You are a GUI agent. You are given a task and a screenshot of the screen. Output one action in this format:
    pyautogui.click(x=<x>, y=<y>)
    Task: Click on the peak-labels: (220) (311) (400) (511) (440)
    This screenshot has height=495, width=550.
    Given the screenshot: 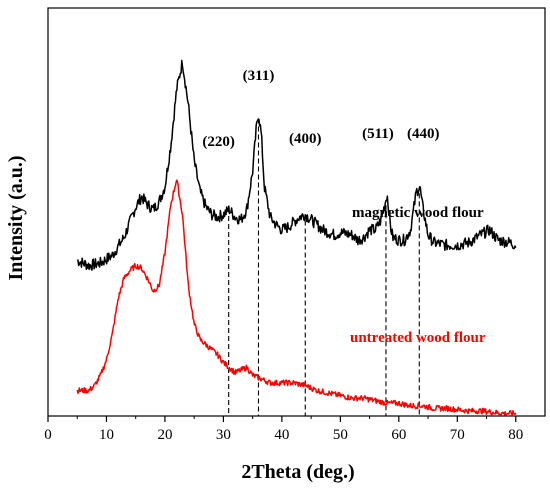 What is the action you would take?
    pyautogui.click(x=320, y=109)
    